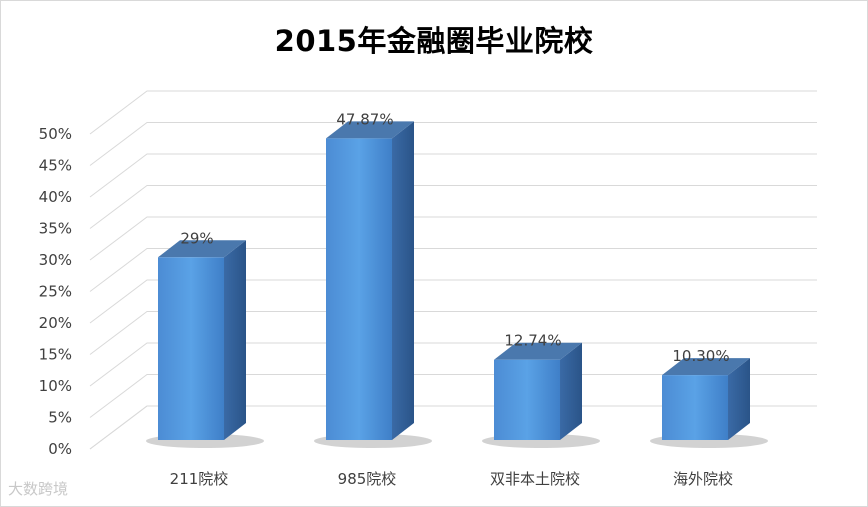  I want to click on y-tick-label: 25%, so click(55, 292).